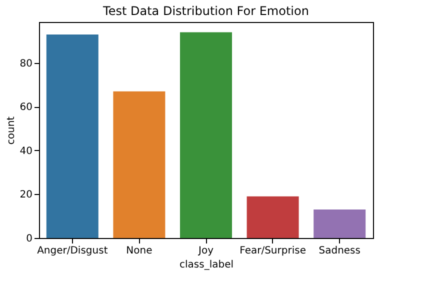  I want to click on y-tick-label: 20, so click(26, 195).